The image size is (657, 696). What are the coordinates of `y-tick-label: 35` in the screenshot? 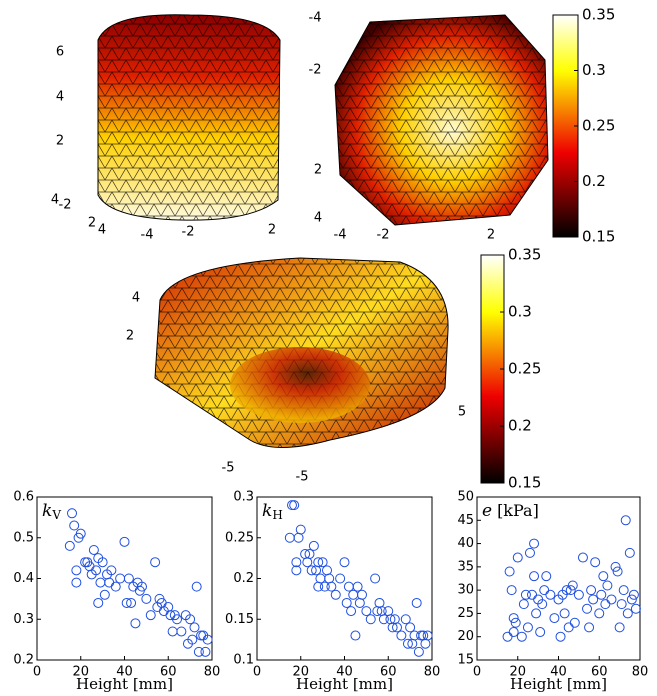 It's located at (465, 566).